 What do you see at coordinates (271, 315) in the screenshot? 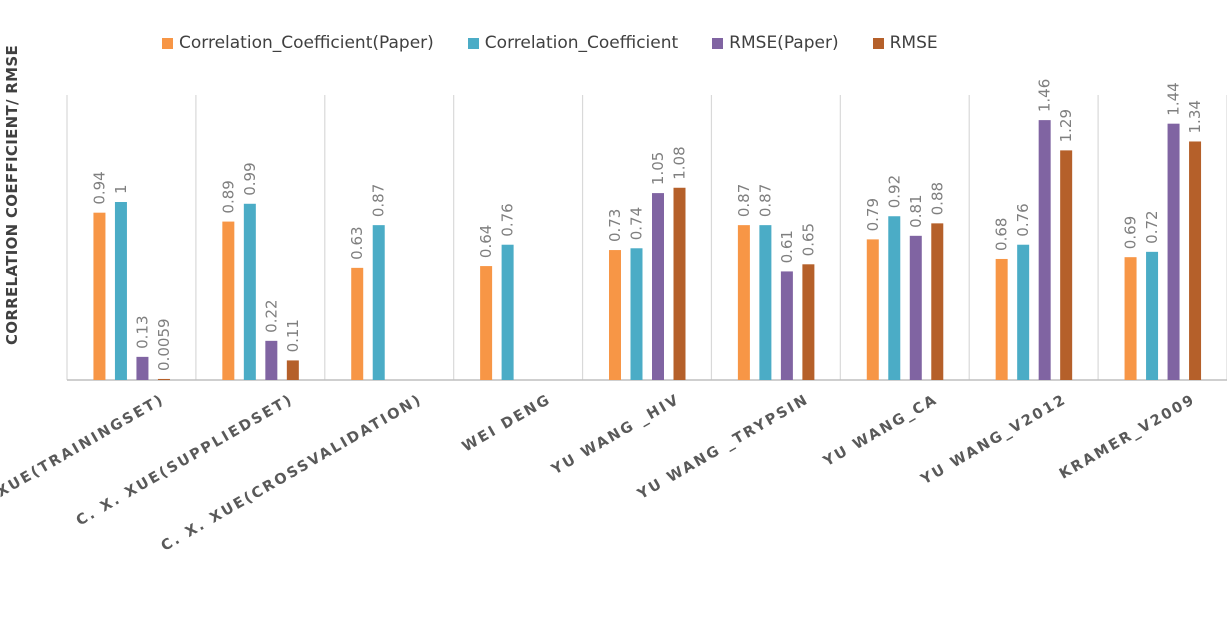
I see `data-label: 0.22` at bounding box center [271, 315].